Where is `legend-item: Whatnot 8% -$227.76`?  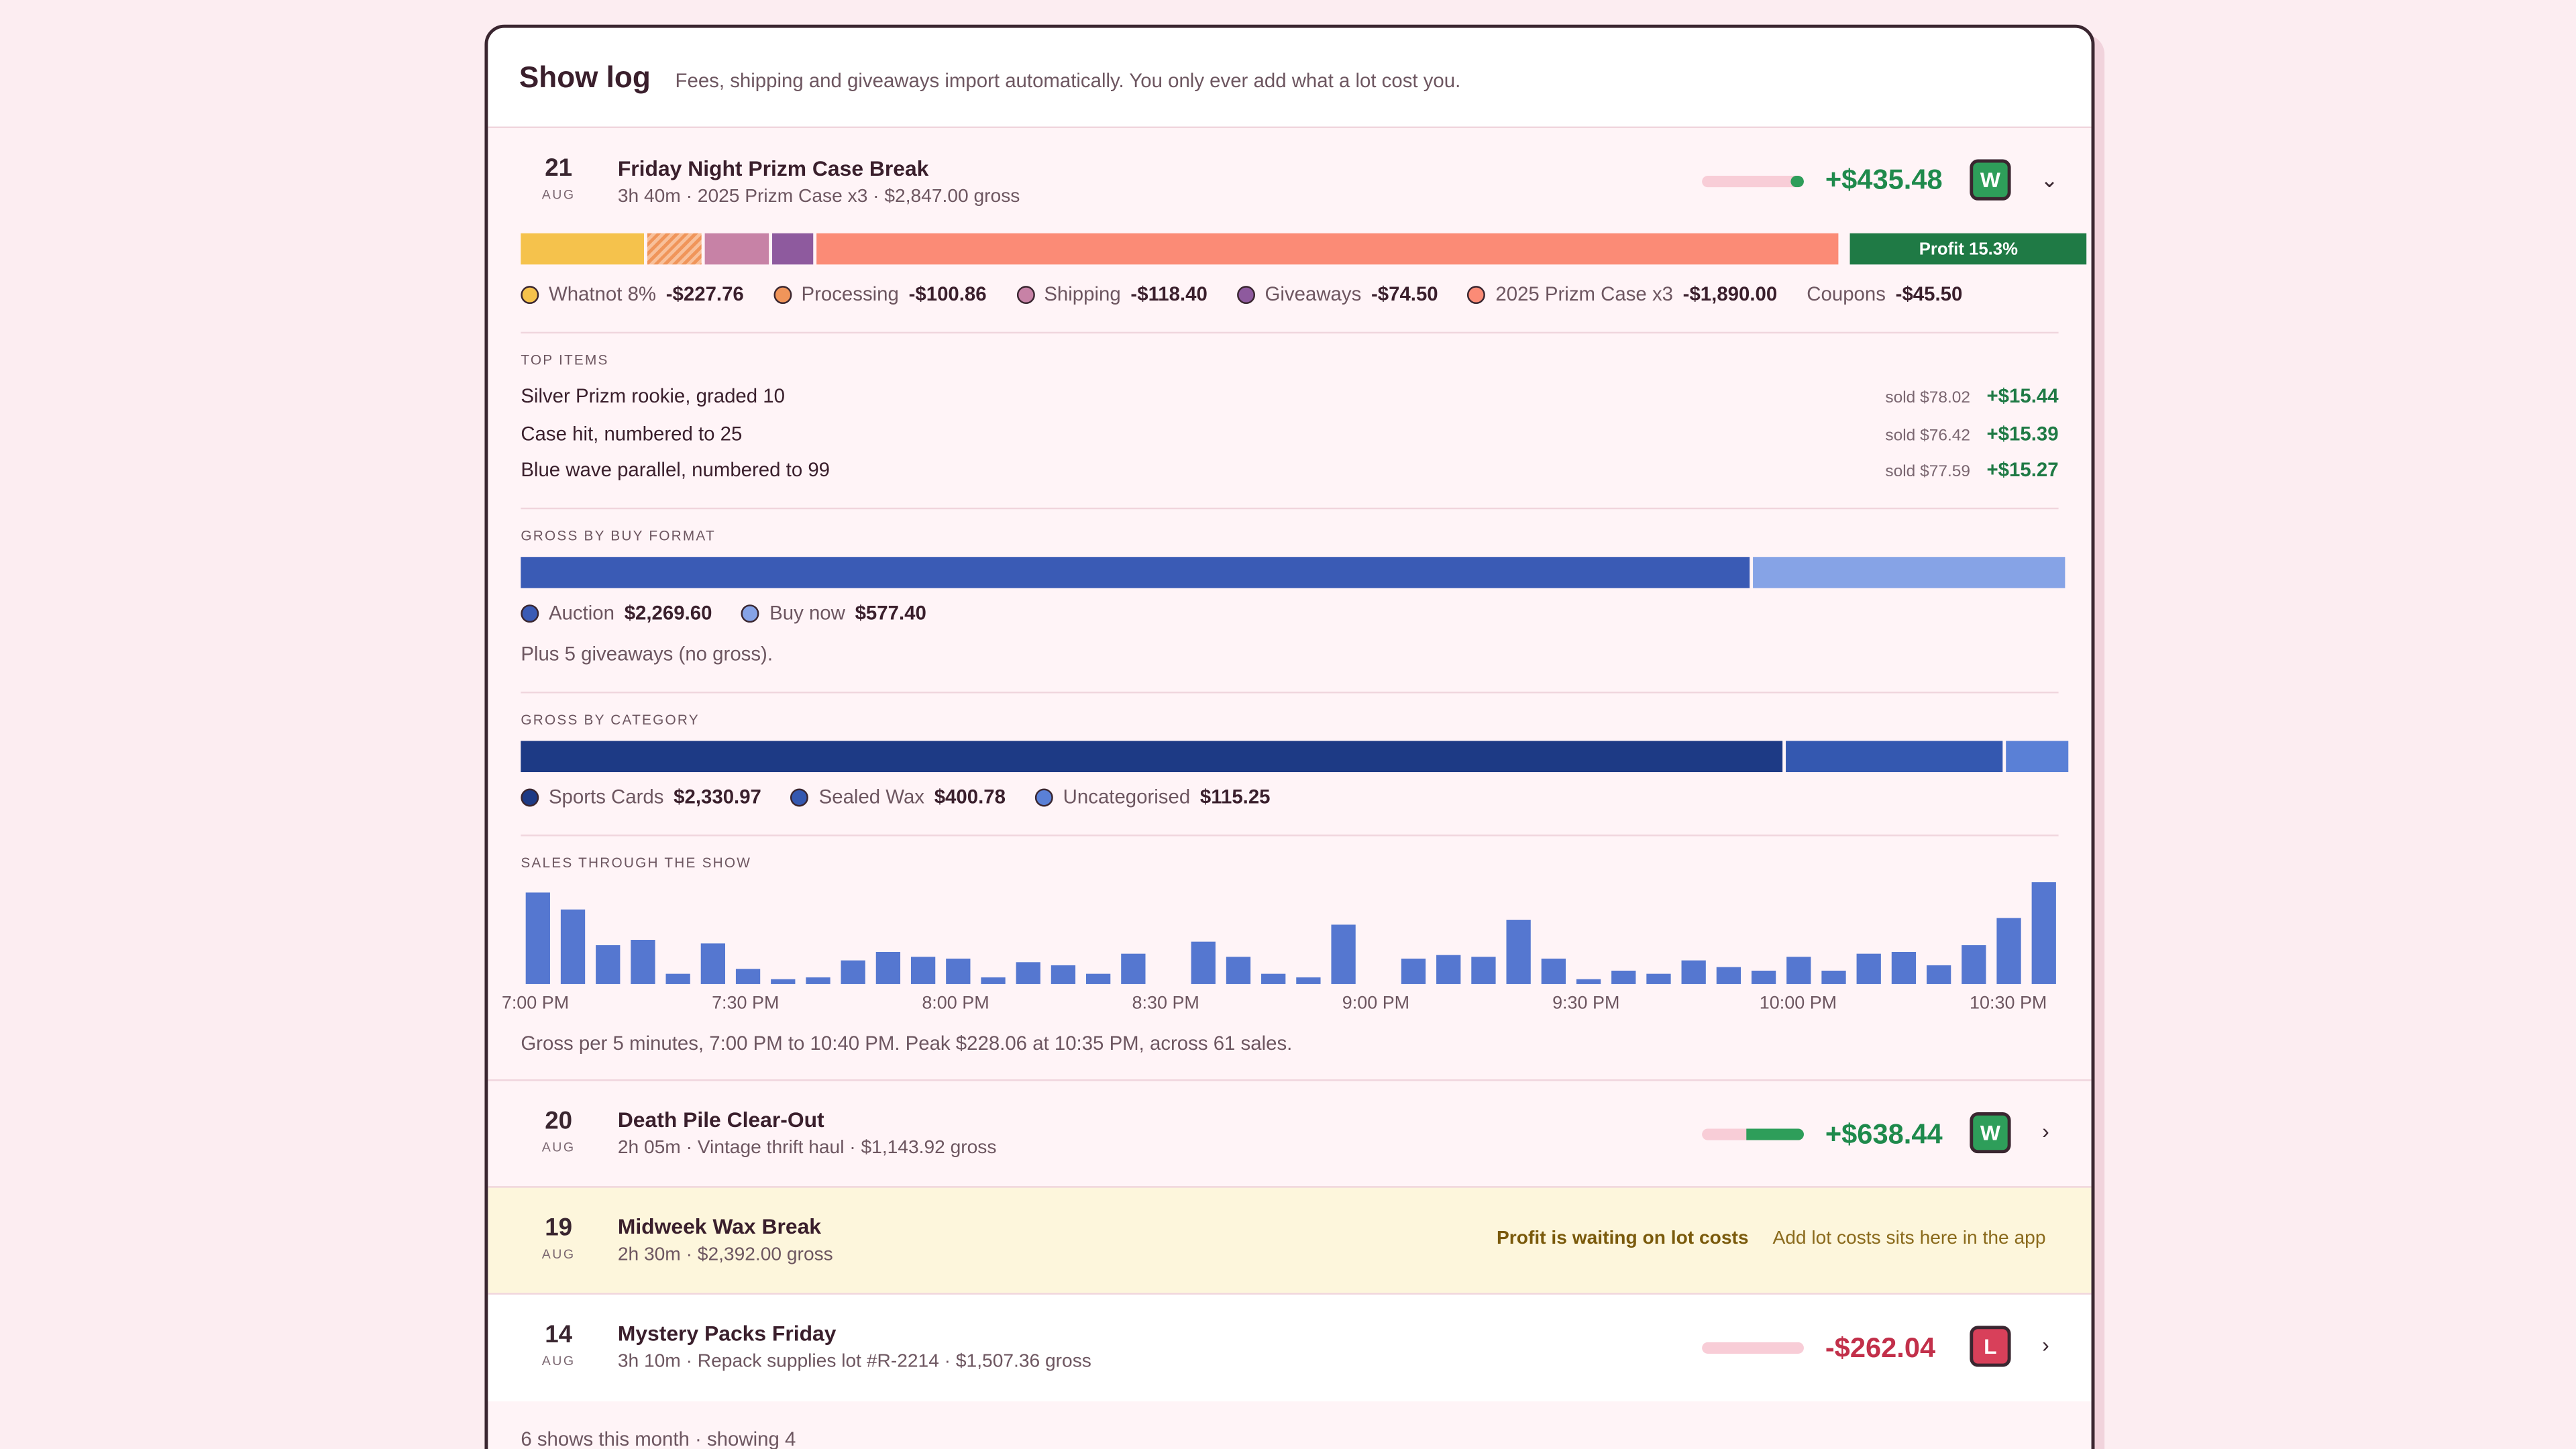 legend-item: Whatnot 8% -$227.76 is located at coordinates (632, 294).